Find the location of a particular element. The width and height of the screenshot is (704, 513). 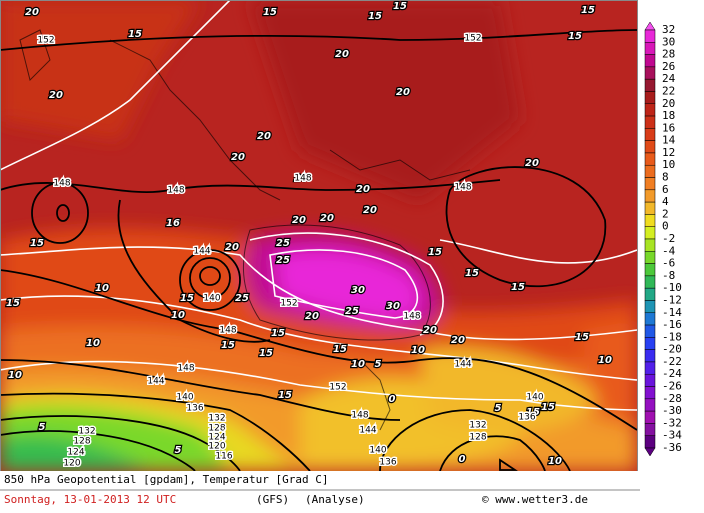

isotherm-label: 0 is located at coordinates (392, 399).